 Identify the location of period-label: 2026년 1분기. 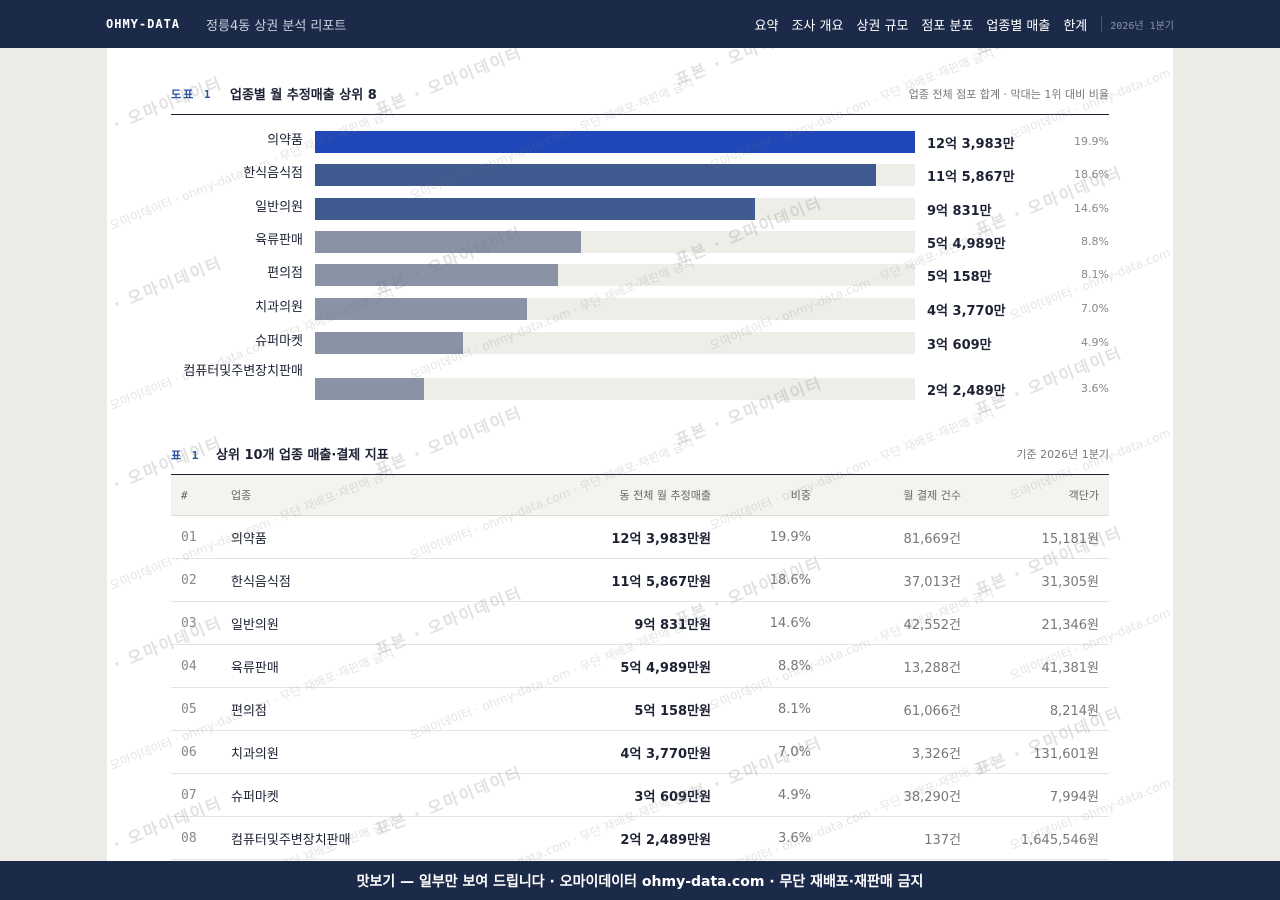
(1142, 26).